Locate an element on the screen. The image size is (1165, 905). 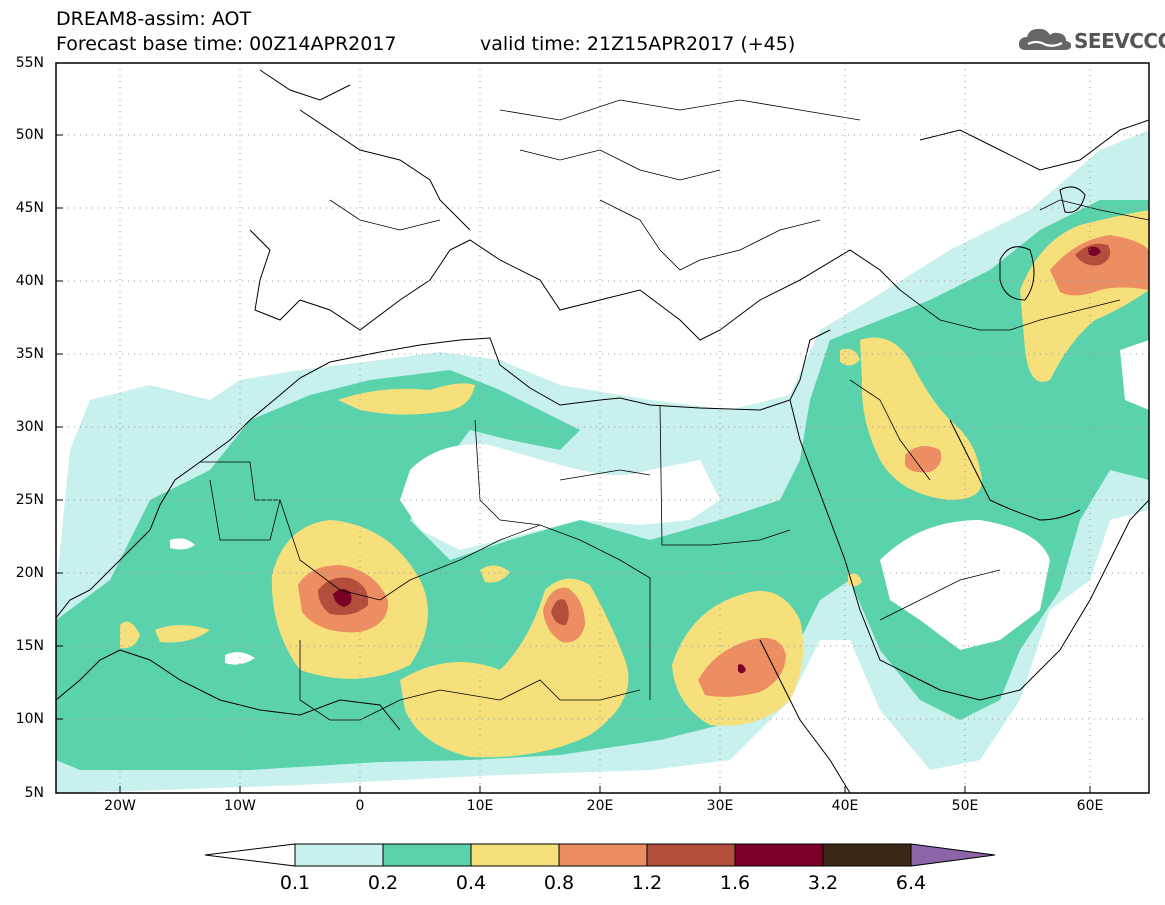
colorbar-high-arrow is located at coordinates (953, 855).